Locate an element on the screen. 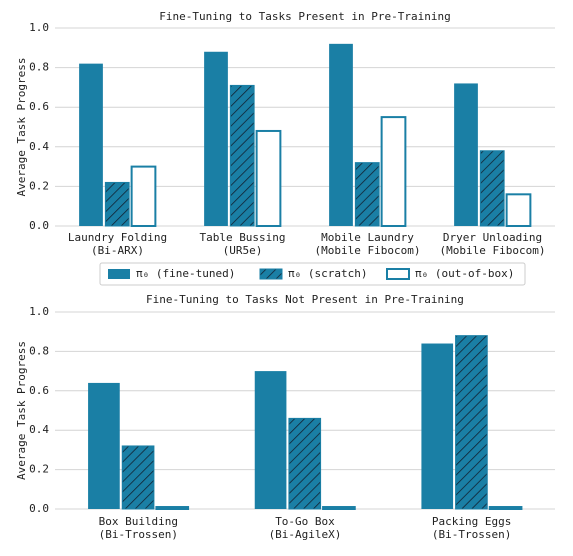 The width and height of the screenshot is (573, 556). legend-label: π₀ (fine-tuned) is located at coordinates (185, 273).